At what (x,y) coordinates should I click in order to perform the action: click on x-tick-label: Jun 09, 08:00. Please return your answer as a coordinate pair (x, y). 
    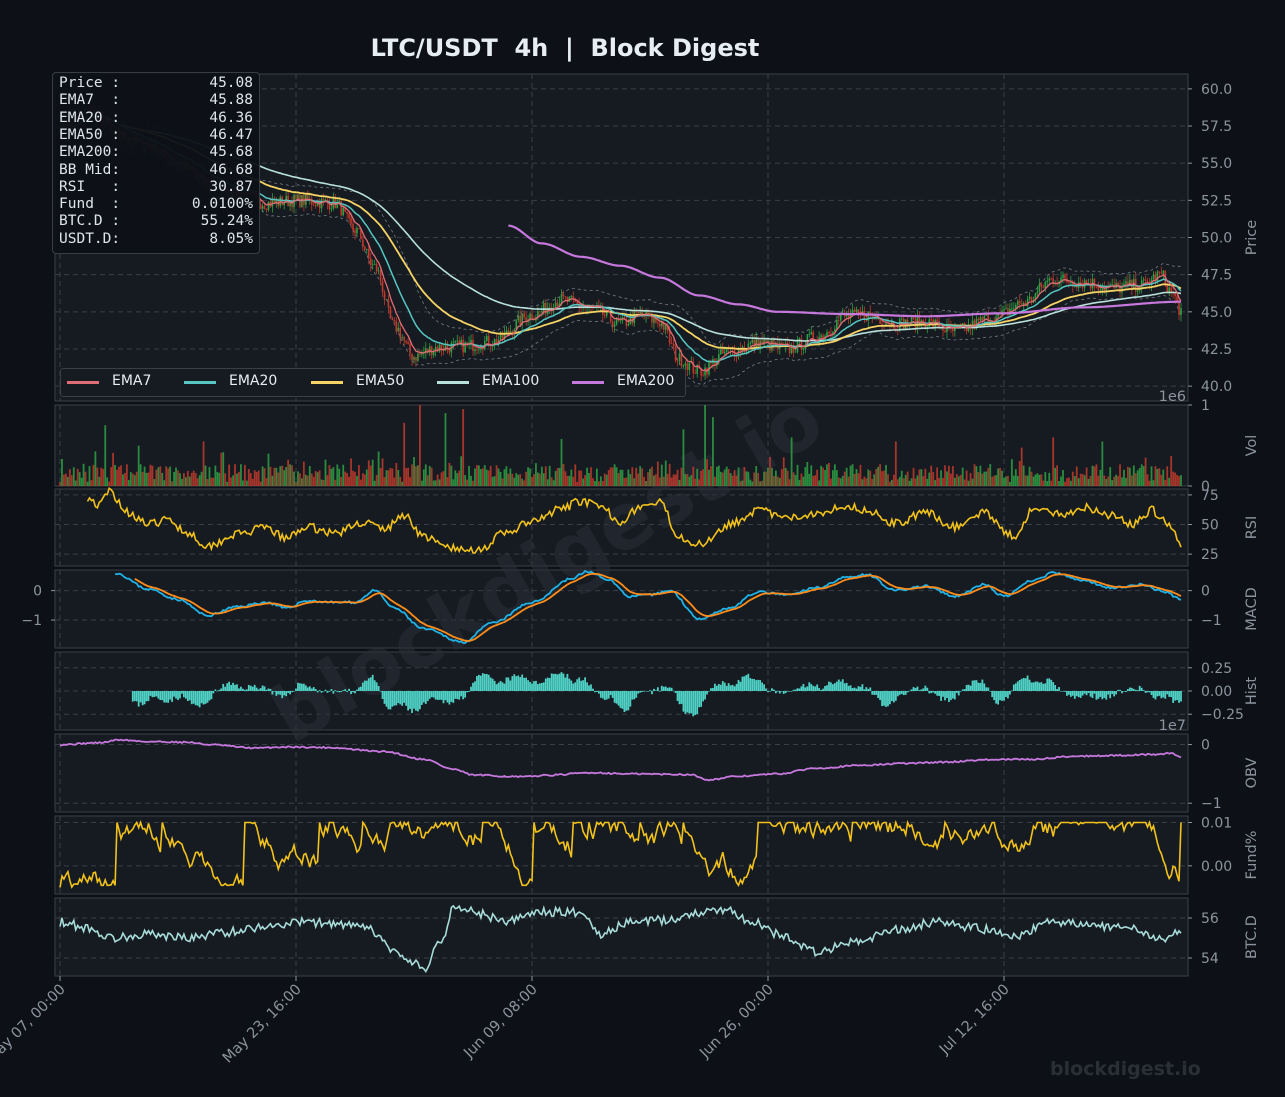
    Looking at the image, I should click on (500, 1022).